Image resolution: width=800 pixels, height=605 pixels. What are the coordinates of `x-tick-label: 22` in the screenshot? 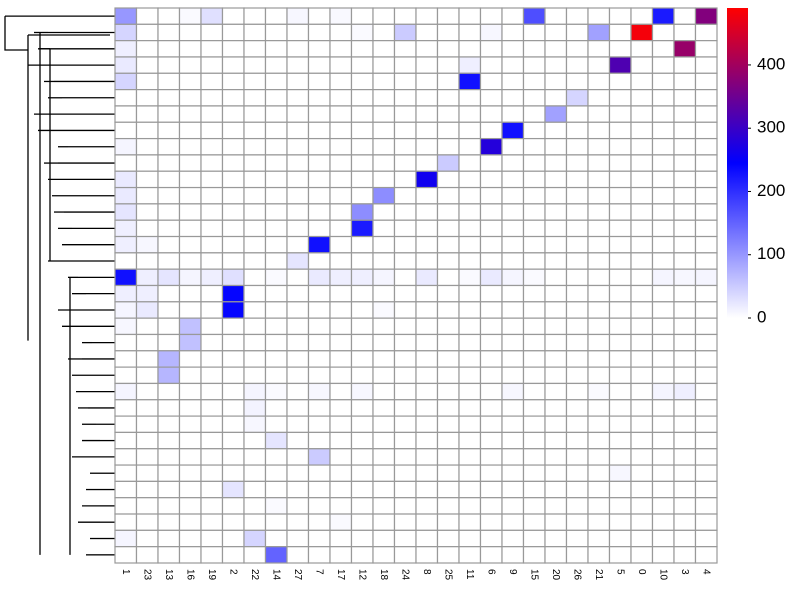 It's located at (254, 575).